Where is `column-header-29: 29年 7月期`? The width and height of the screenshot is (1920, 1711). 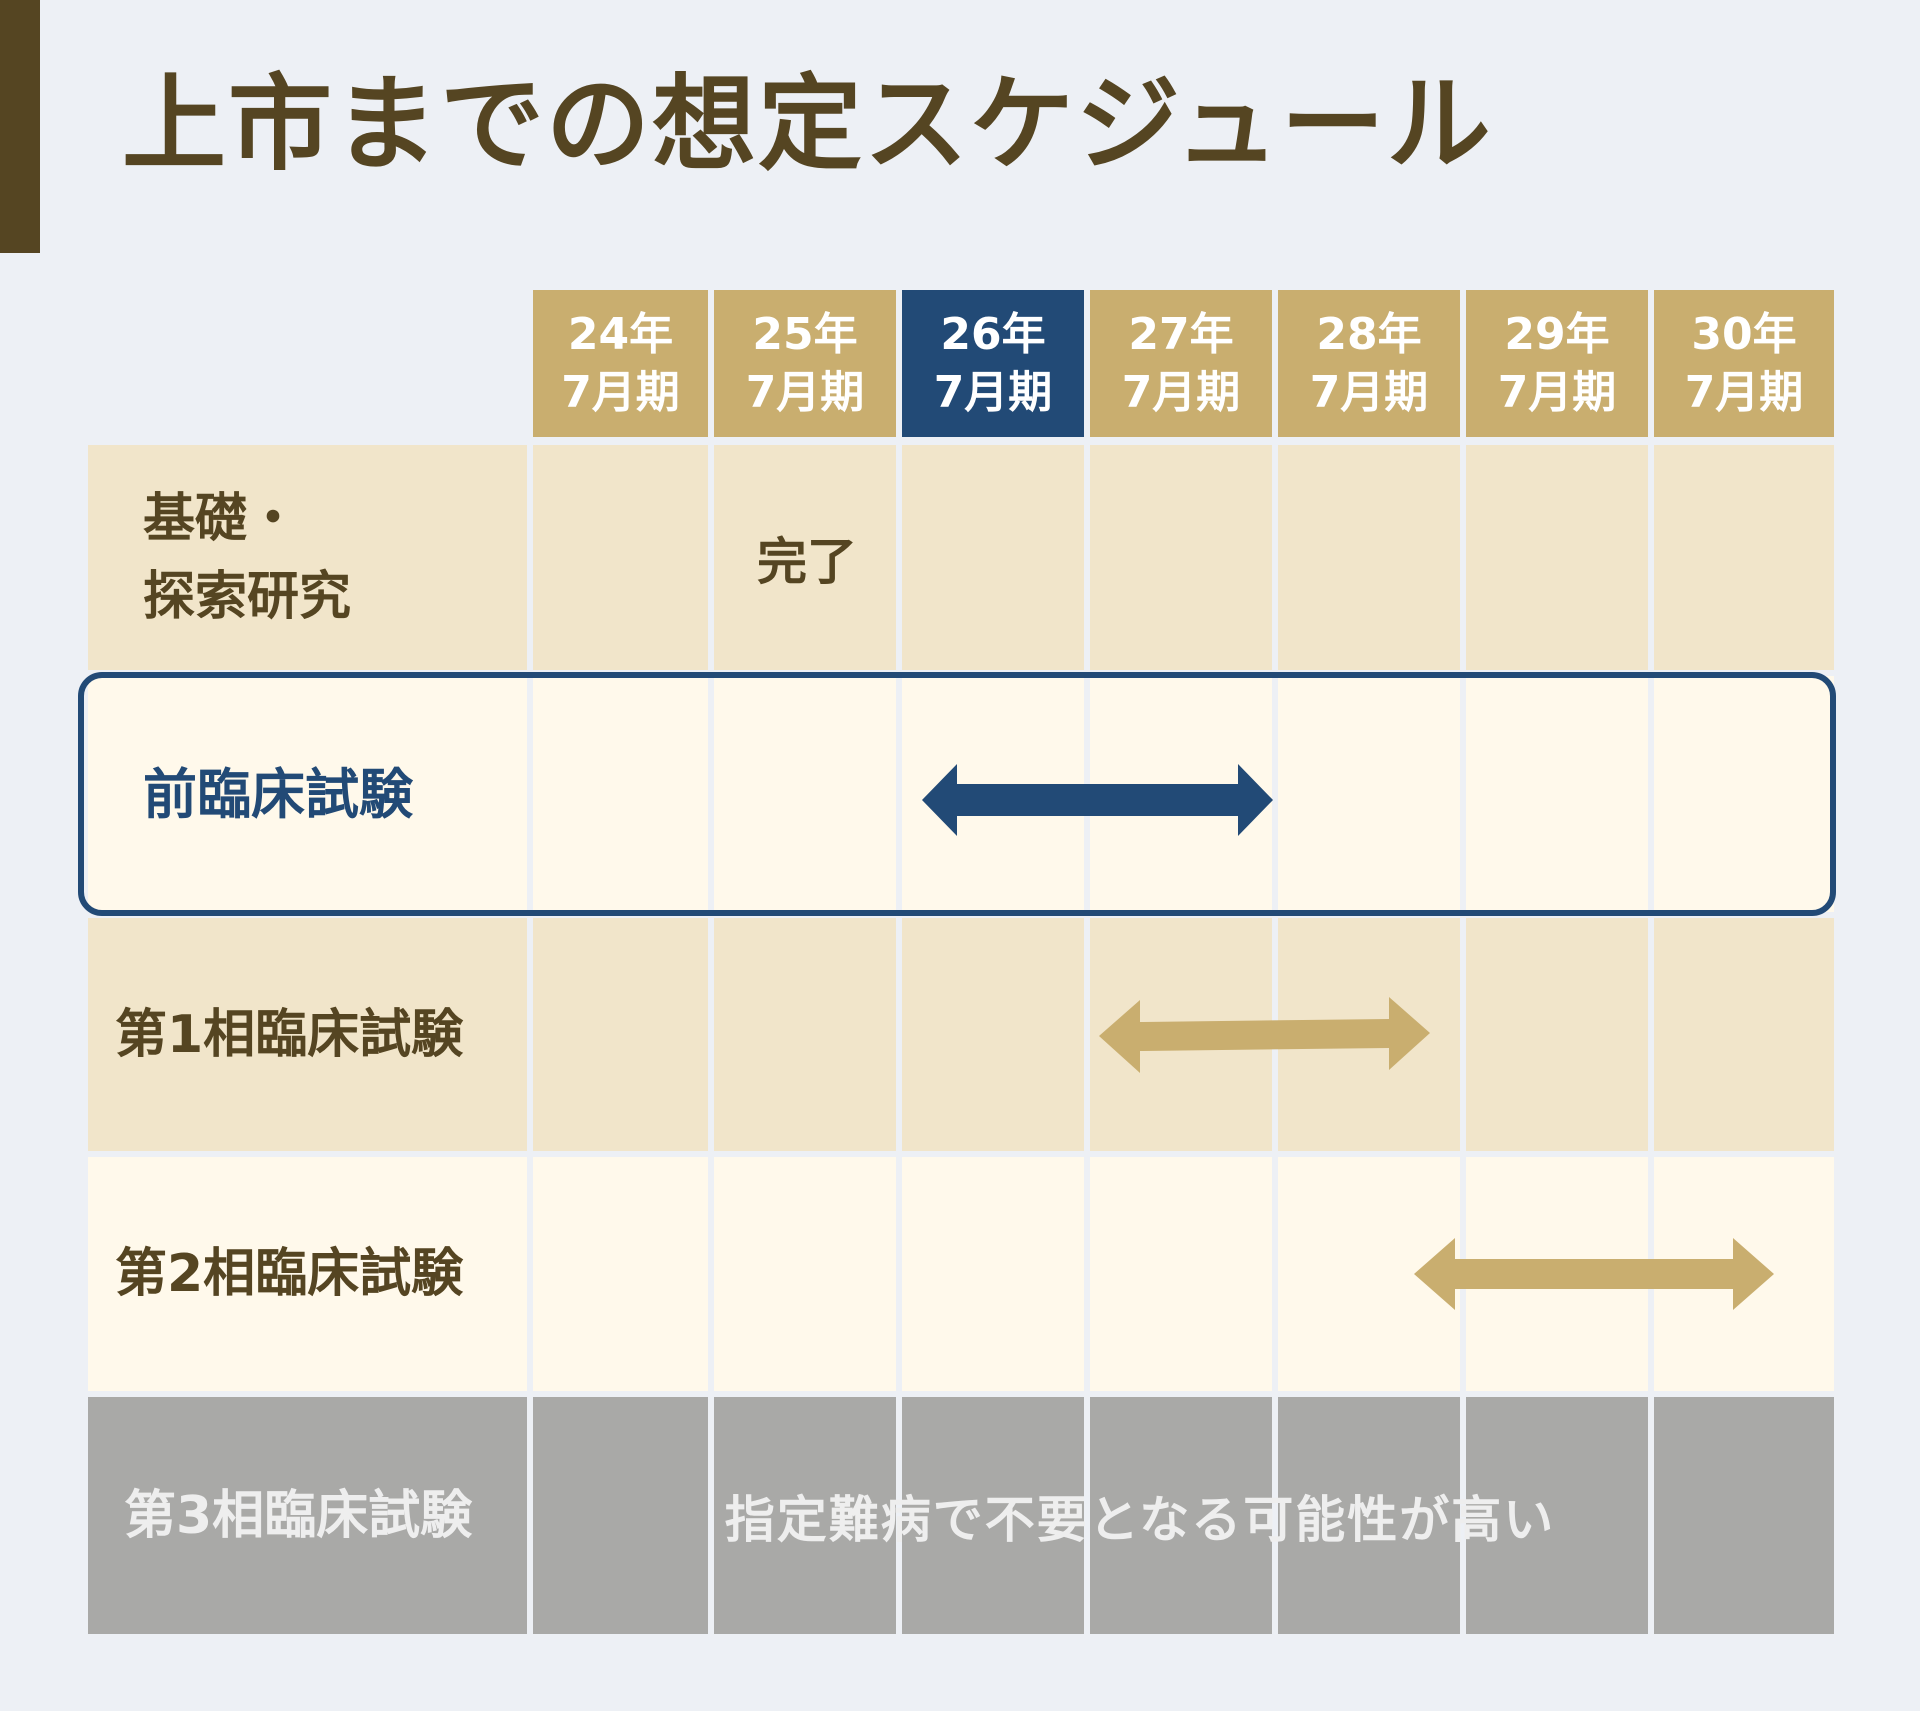
column-header-29: 29年 7月期 is located at coordinates (1557, 363).